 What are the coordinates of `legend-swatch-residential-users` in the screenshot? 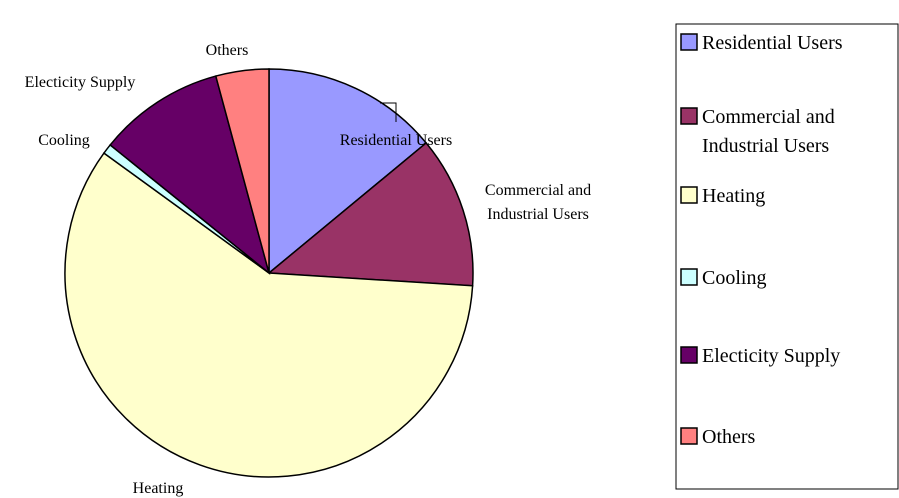 It's located at (689, 42).